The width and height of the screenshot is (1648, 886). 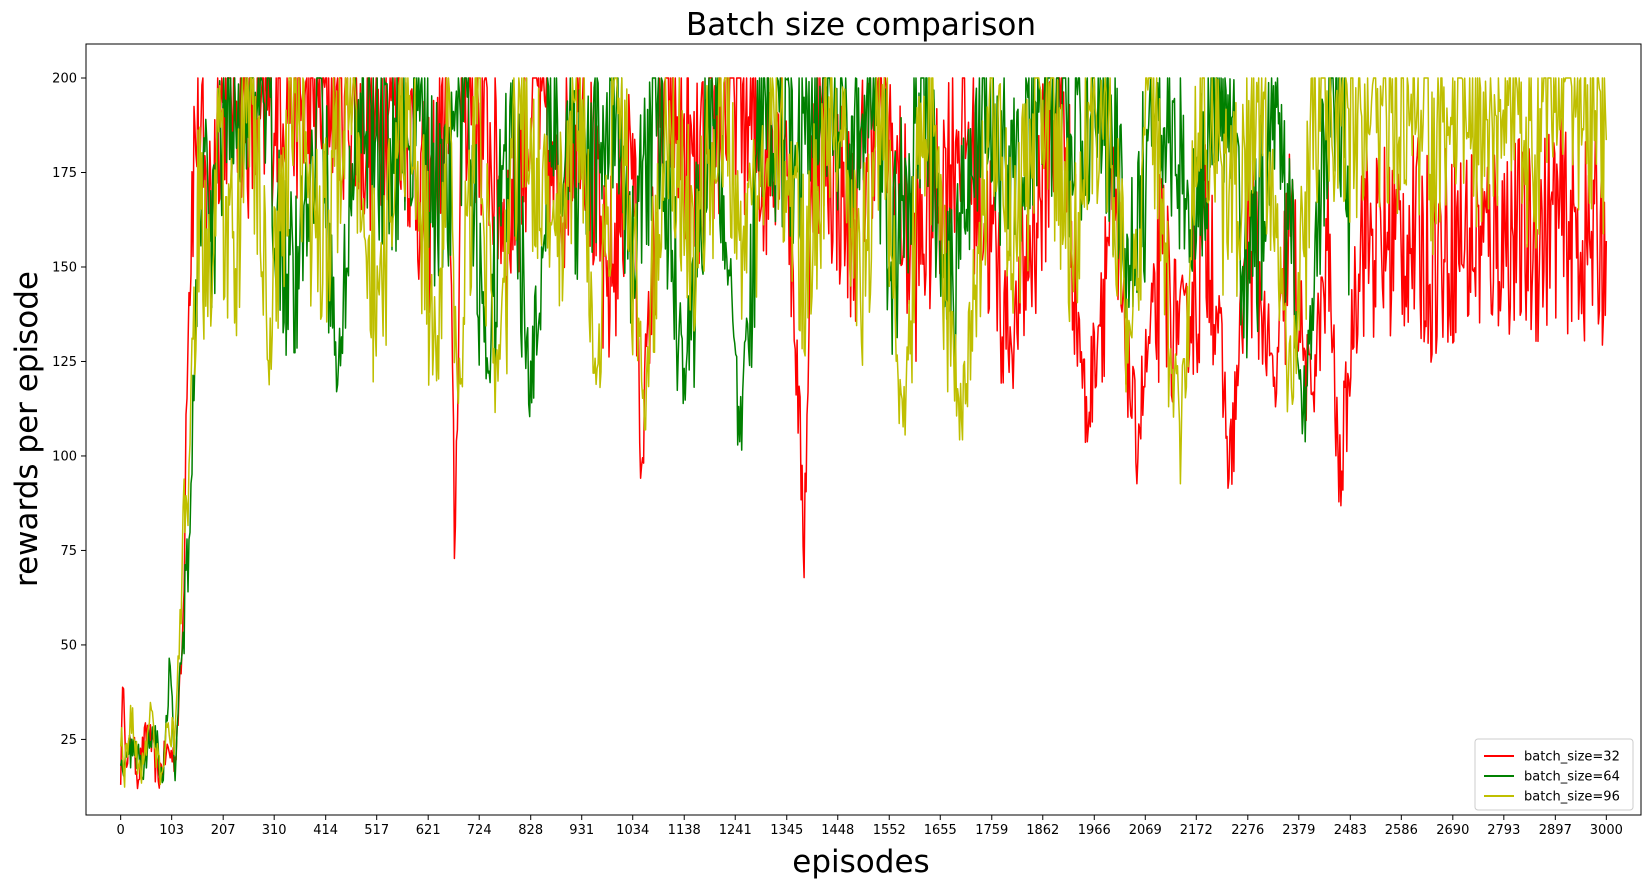 What do you see at coordinates (1572, 757) in the screenshot?
I see `legend-label: batch_size=32` at bounding box center [1572, 757].